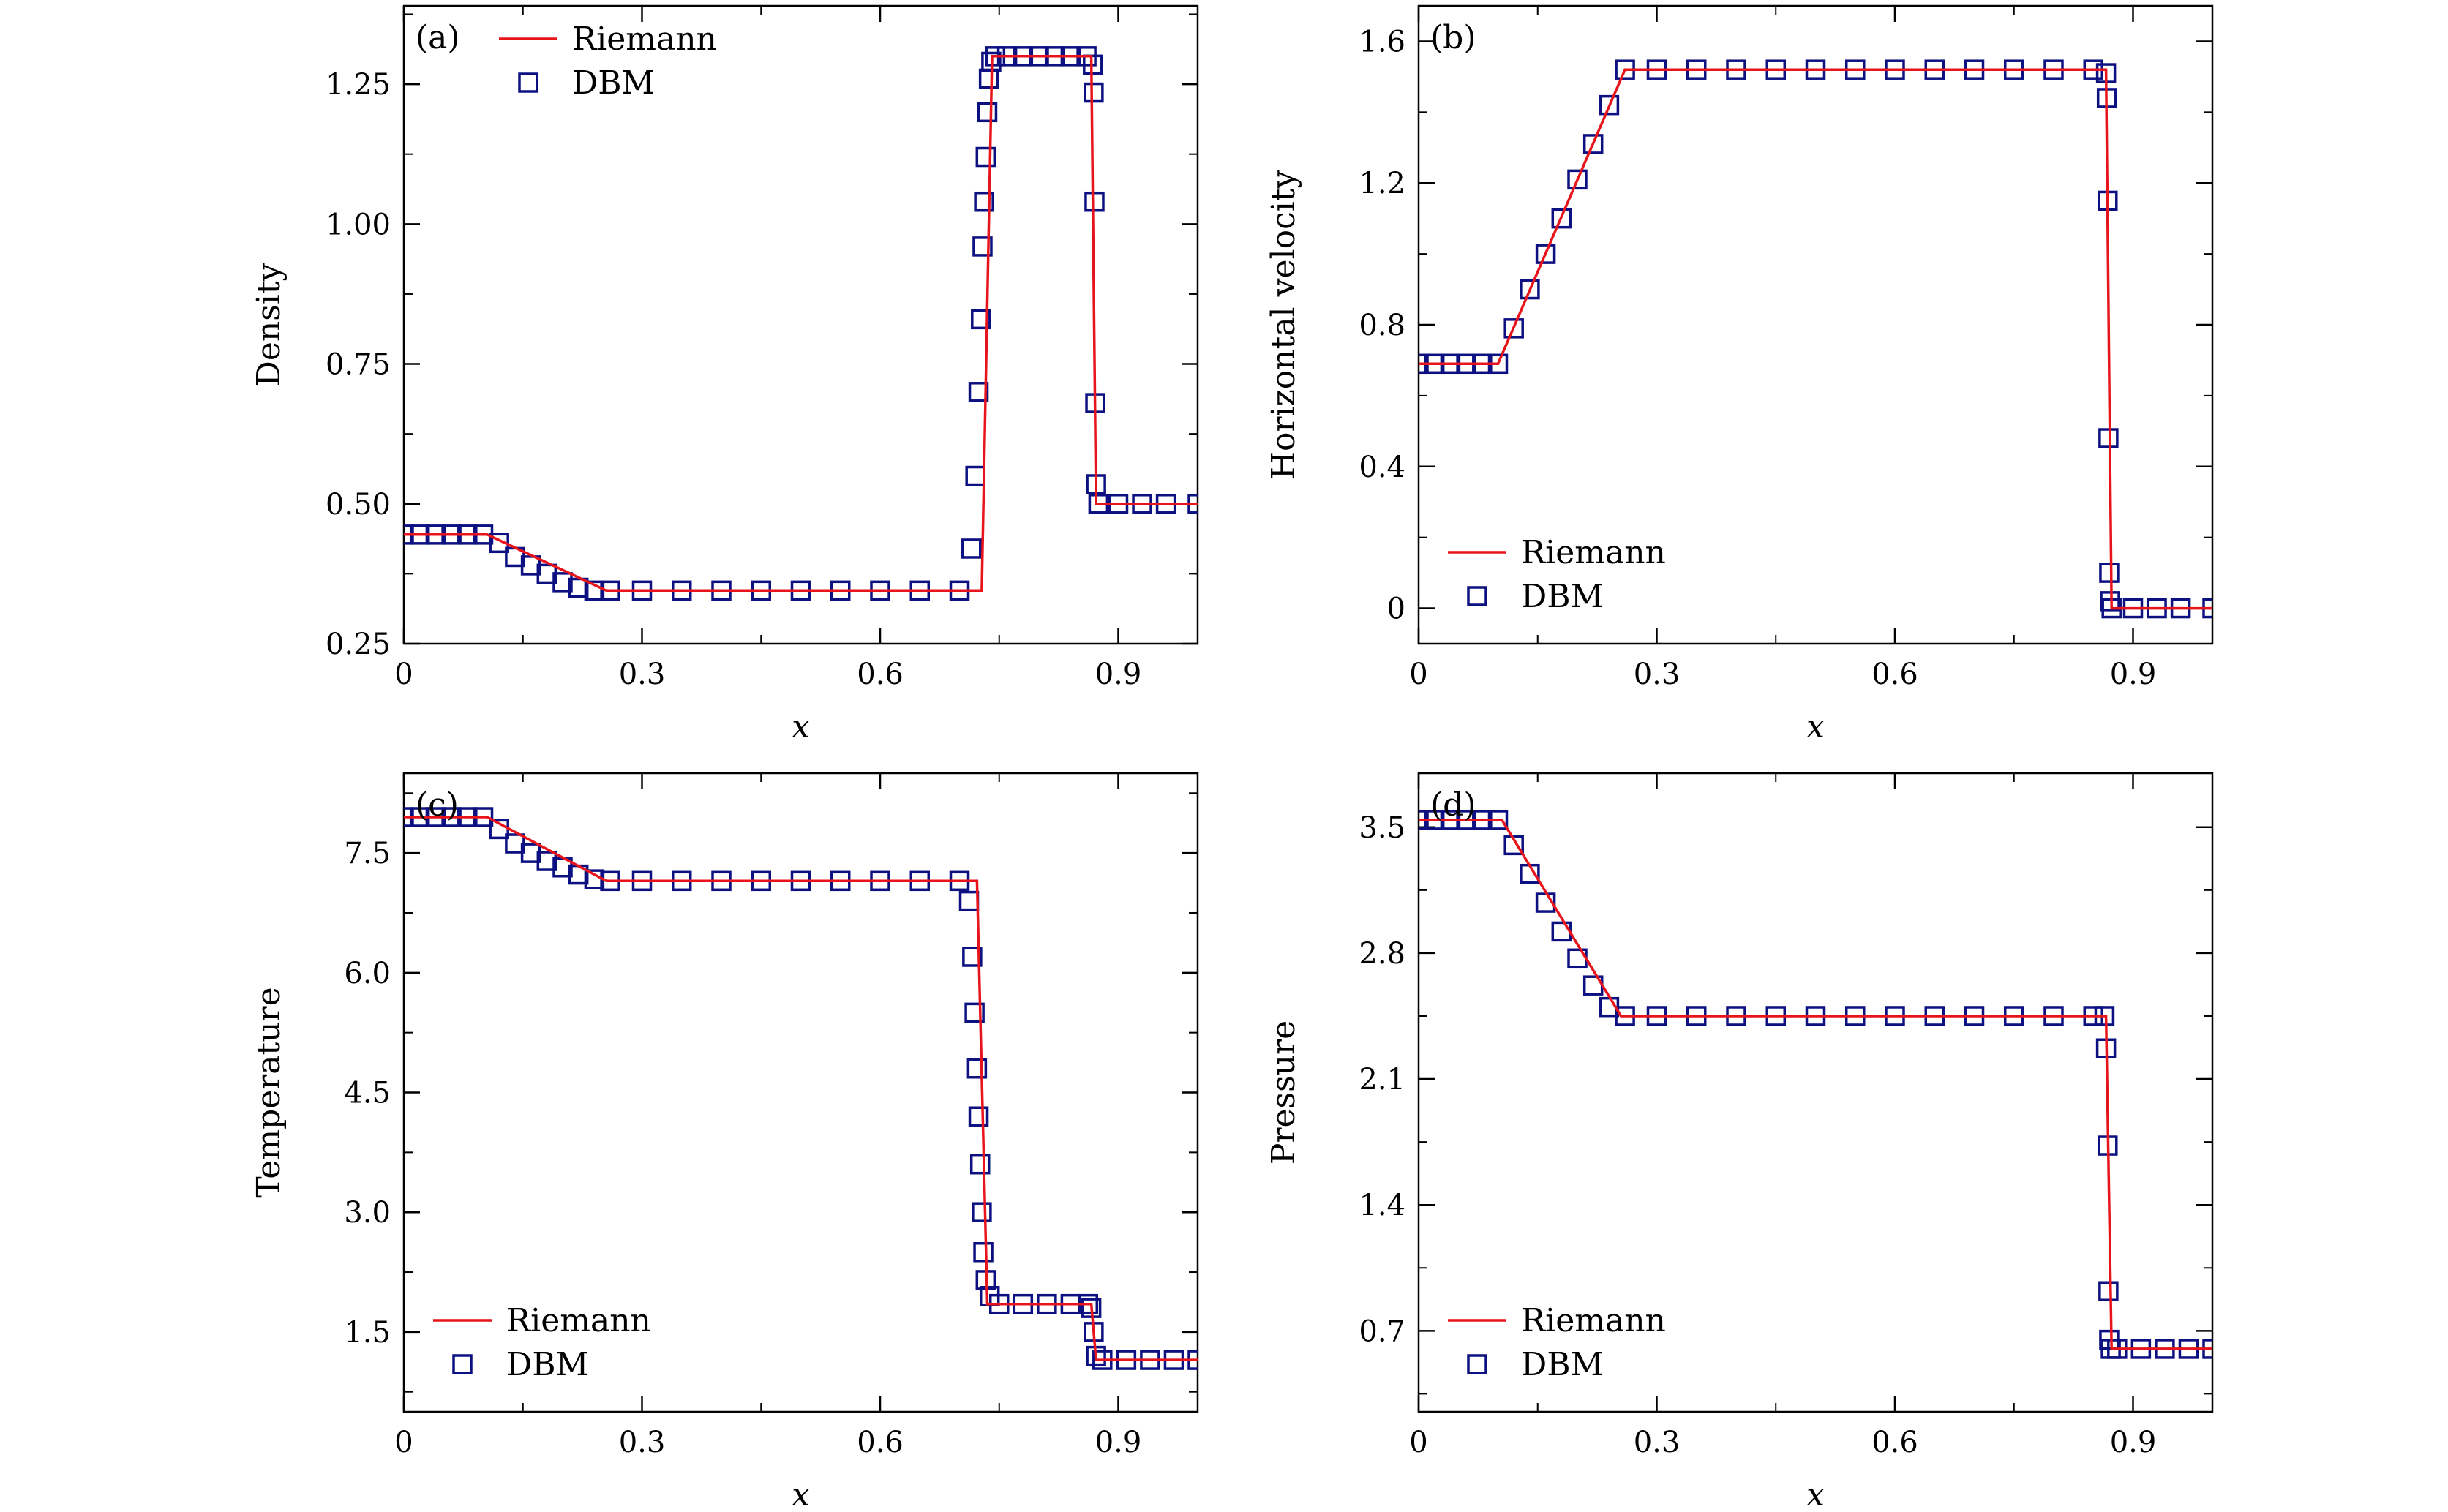  What do you see at coordinates (1382, 42) in the screenshot?
I see `y-tick-label: 1.6` at bounding box center [1382, 42].